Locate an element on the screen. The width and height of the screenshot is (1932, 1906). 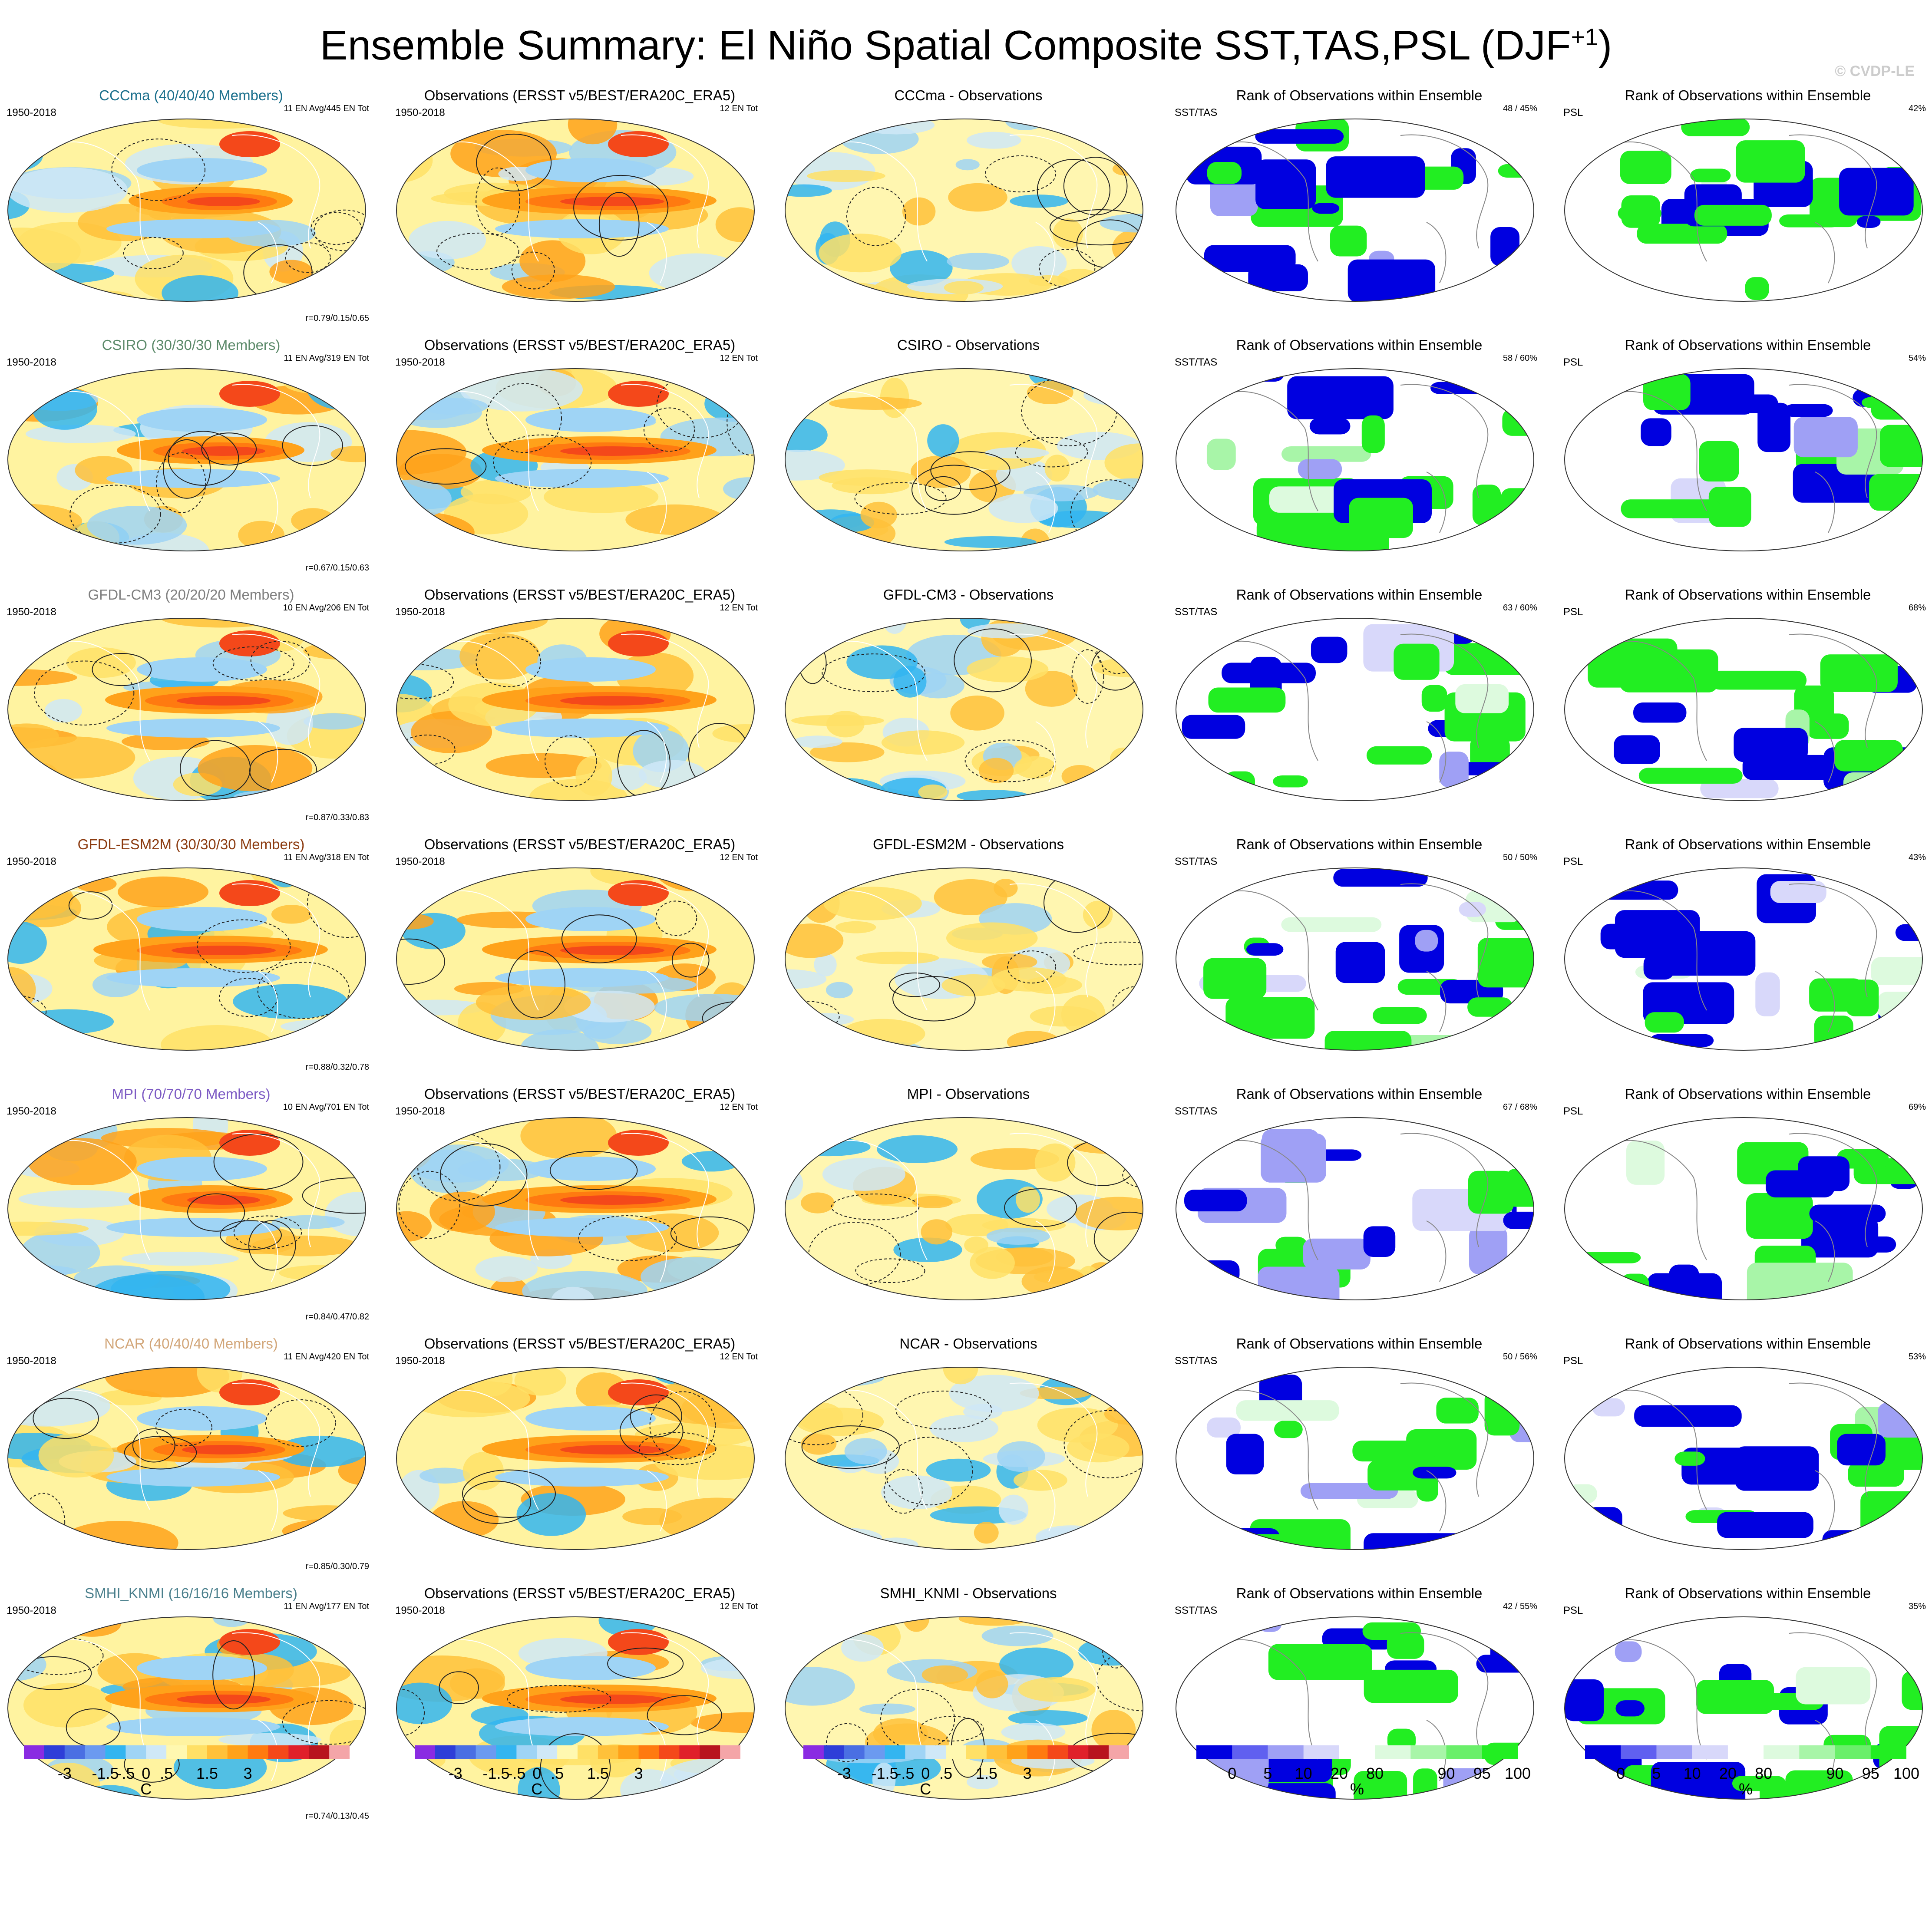
rank-percent: 43% is located at coordinates (1917, 857).